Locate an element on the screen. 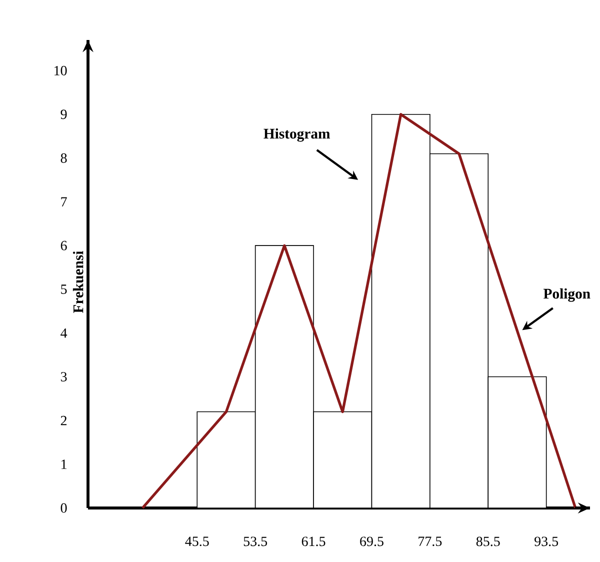  x-tick-label: 85.5 is located at coordinates (488, 541).